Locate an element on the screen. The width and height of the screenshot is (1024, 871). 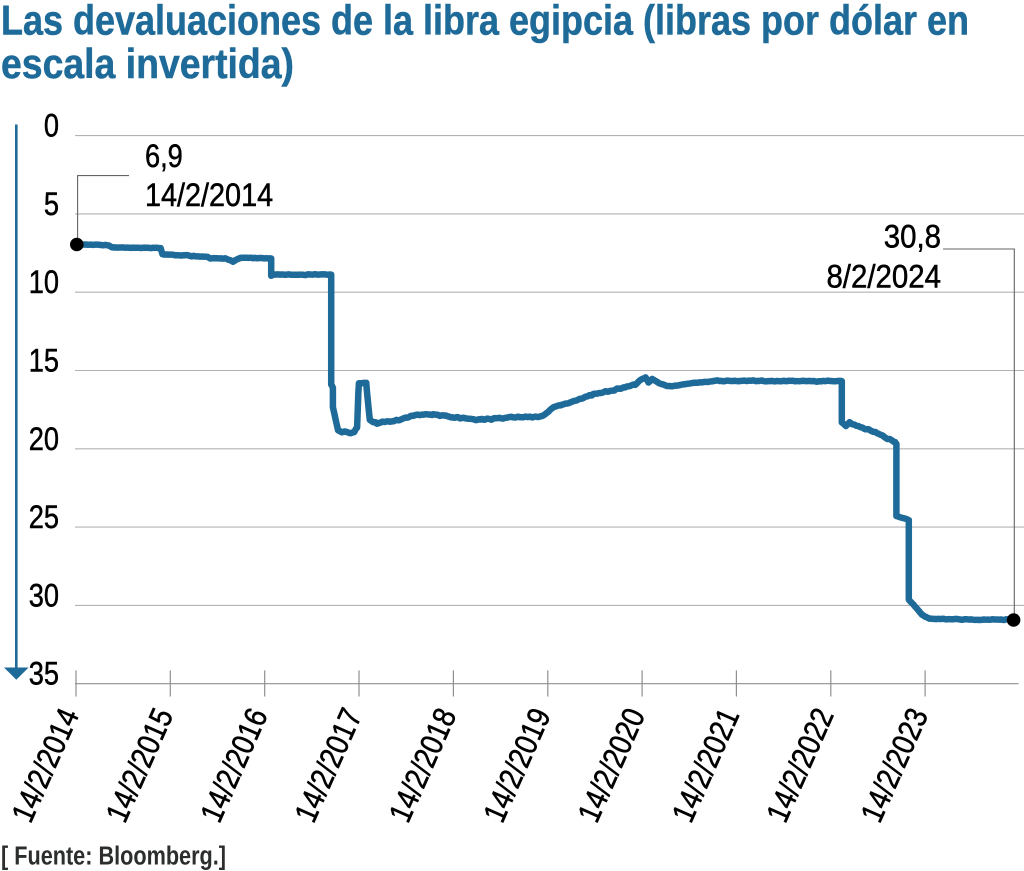
svg-text: 10 is located at coordinates (44, 283).